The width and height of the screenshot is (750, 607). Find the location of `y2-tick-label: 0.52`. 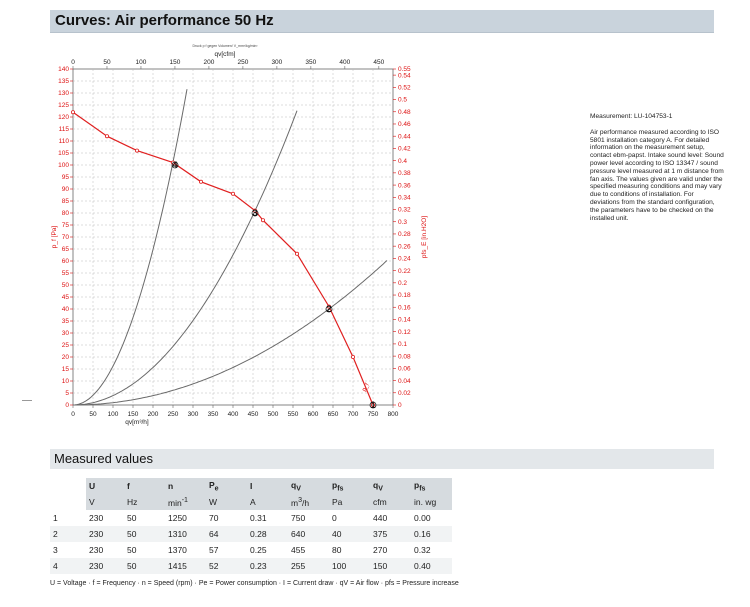

y2-tick-label: 0.52 is located at coordinates (404, 88).